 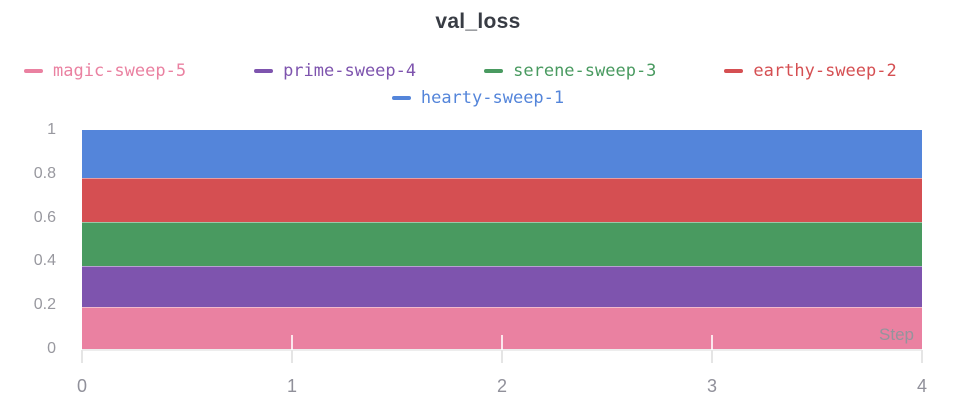 I want to click on x-axis-label: Step, so click(x=896, y=334).